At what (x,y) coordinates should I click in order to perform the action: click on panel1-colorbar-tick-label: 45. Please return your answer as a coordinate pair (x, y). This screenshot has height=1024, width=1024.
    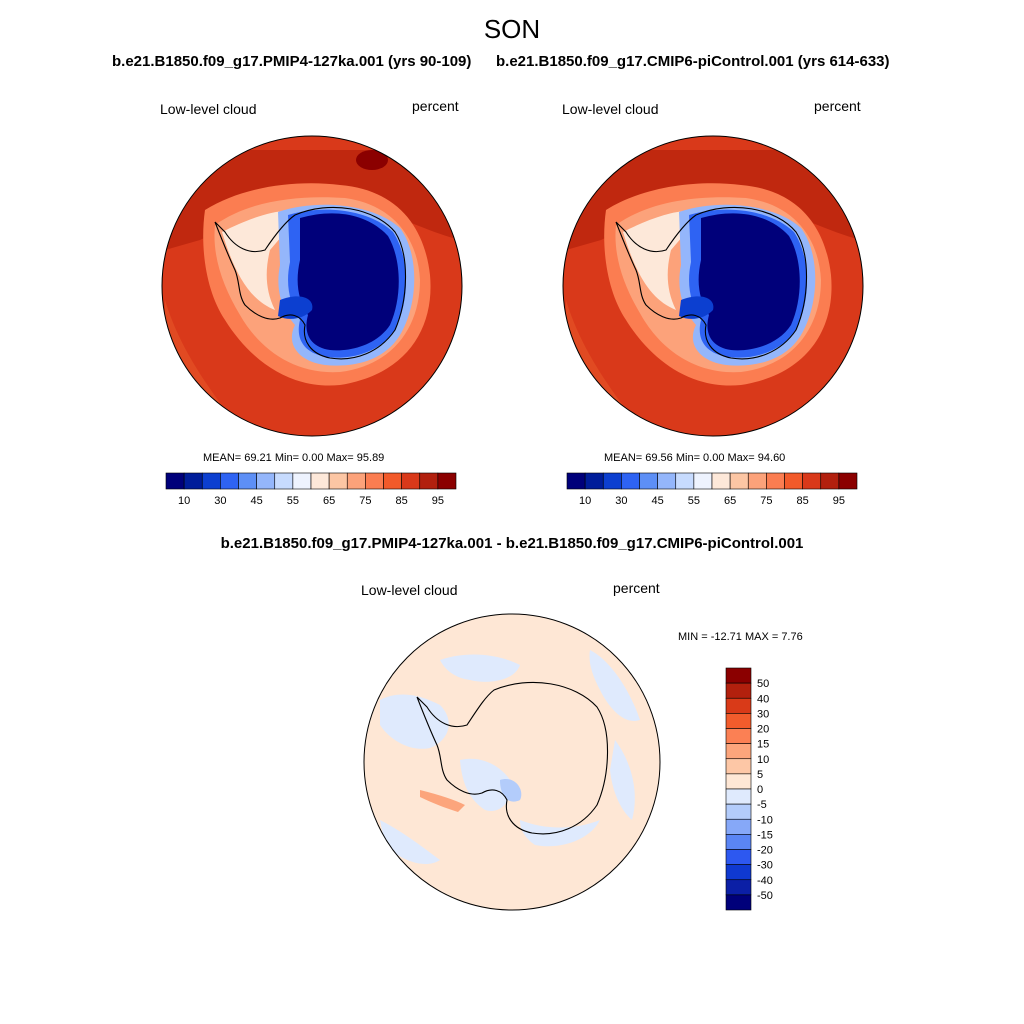
    Looking at the image, I should click on (257, 501).